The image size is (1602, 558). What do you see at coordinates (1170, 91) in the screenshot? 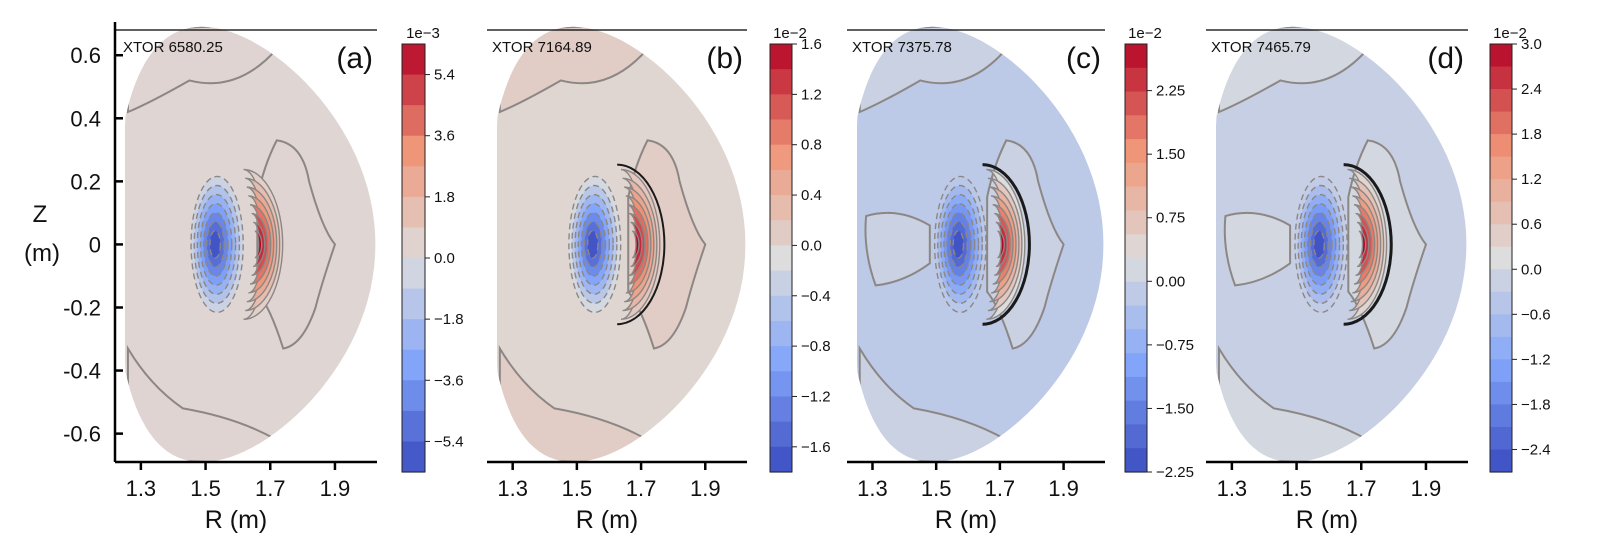
I see `colorbar-tick-label: 2.25` at bounding box center [1170, 91].